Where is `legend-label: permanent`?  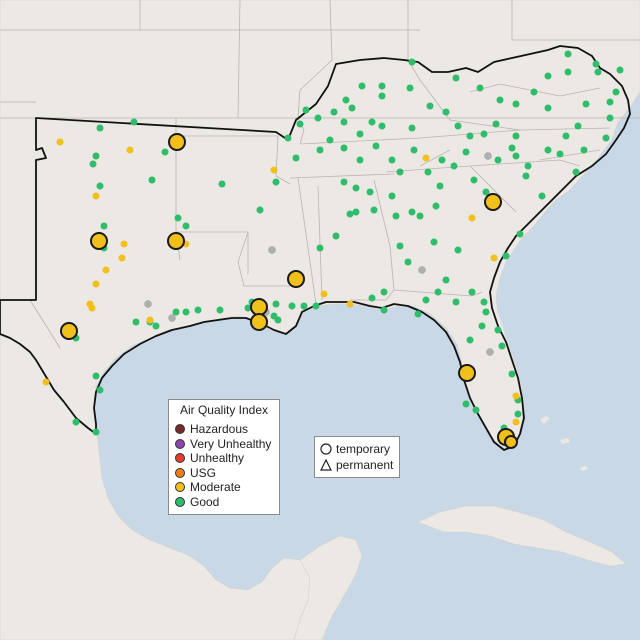
legend-label: permanent is located at coordinates (365, 465).